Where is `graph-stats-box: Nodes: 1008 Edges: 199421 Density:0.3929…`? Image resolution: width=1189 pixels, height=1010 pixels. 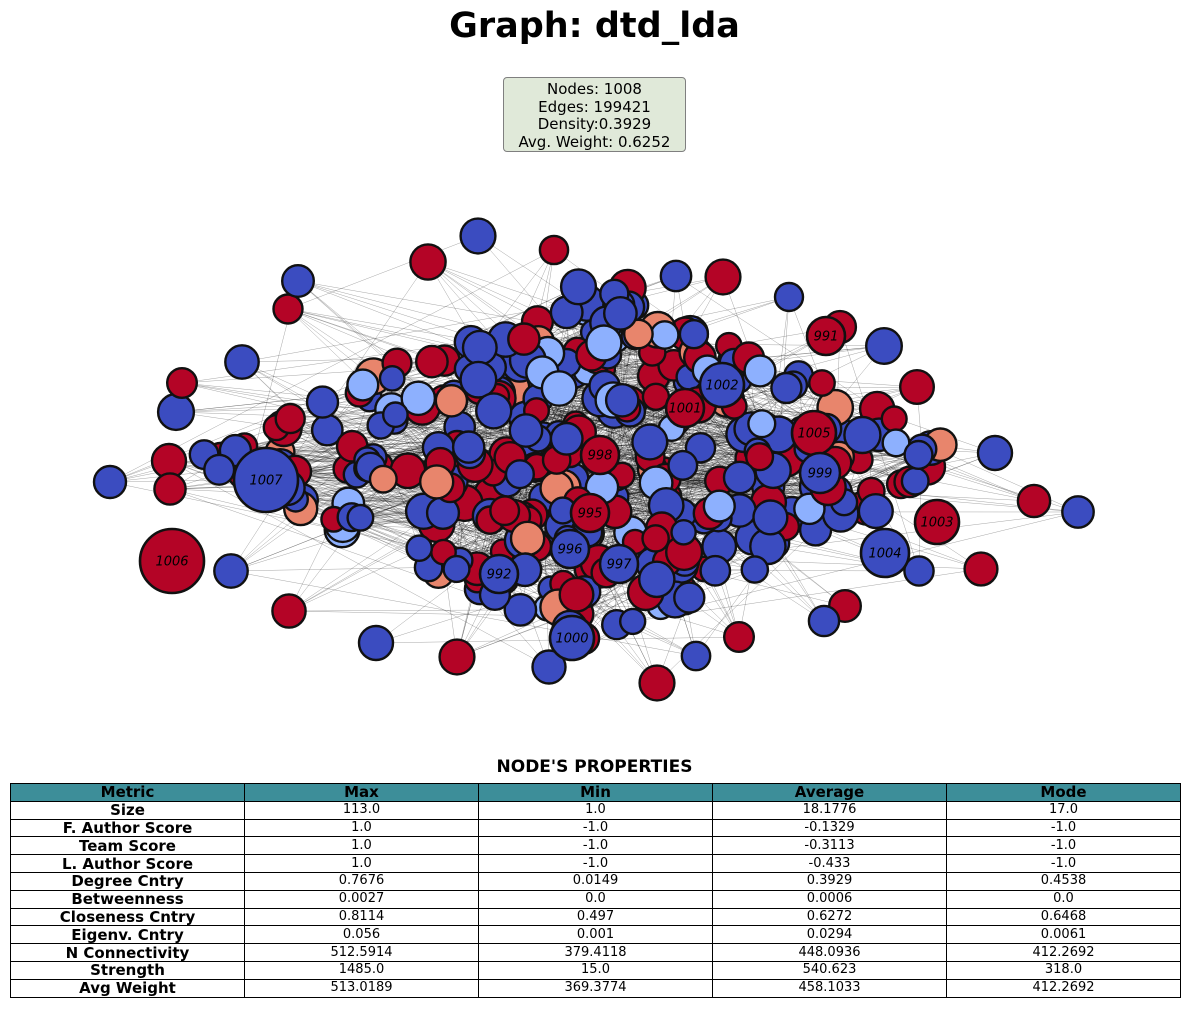
graph-stats-box: Nodes: 1008 Edges: 199421 Density:0.3929… is located at coordinates (594, 114).